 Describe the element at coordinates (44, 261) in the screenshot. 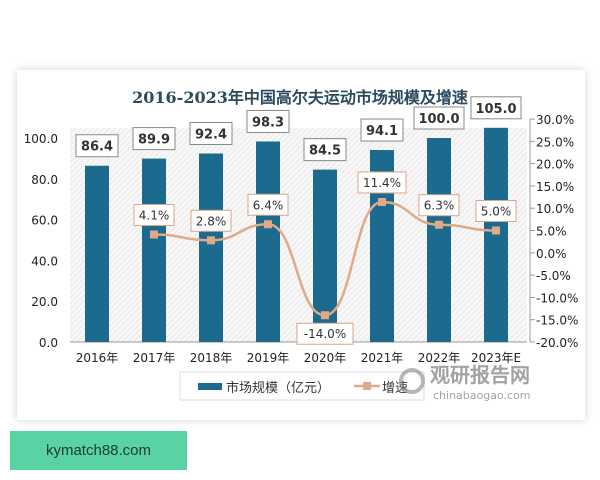

I see `left-tick-label: 40.0` at that location.